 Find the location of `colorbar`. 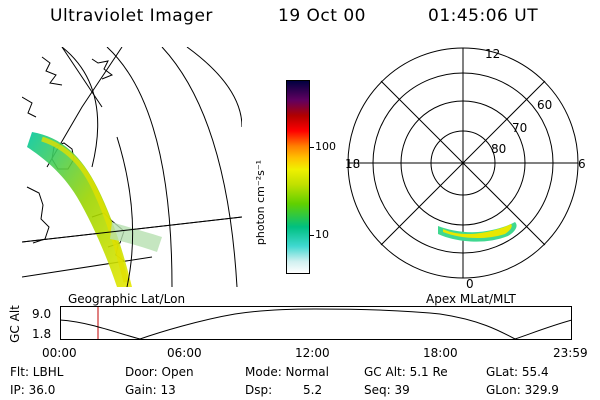

colorbar is located at coordinates (298, 177).